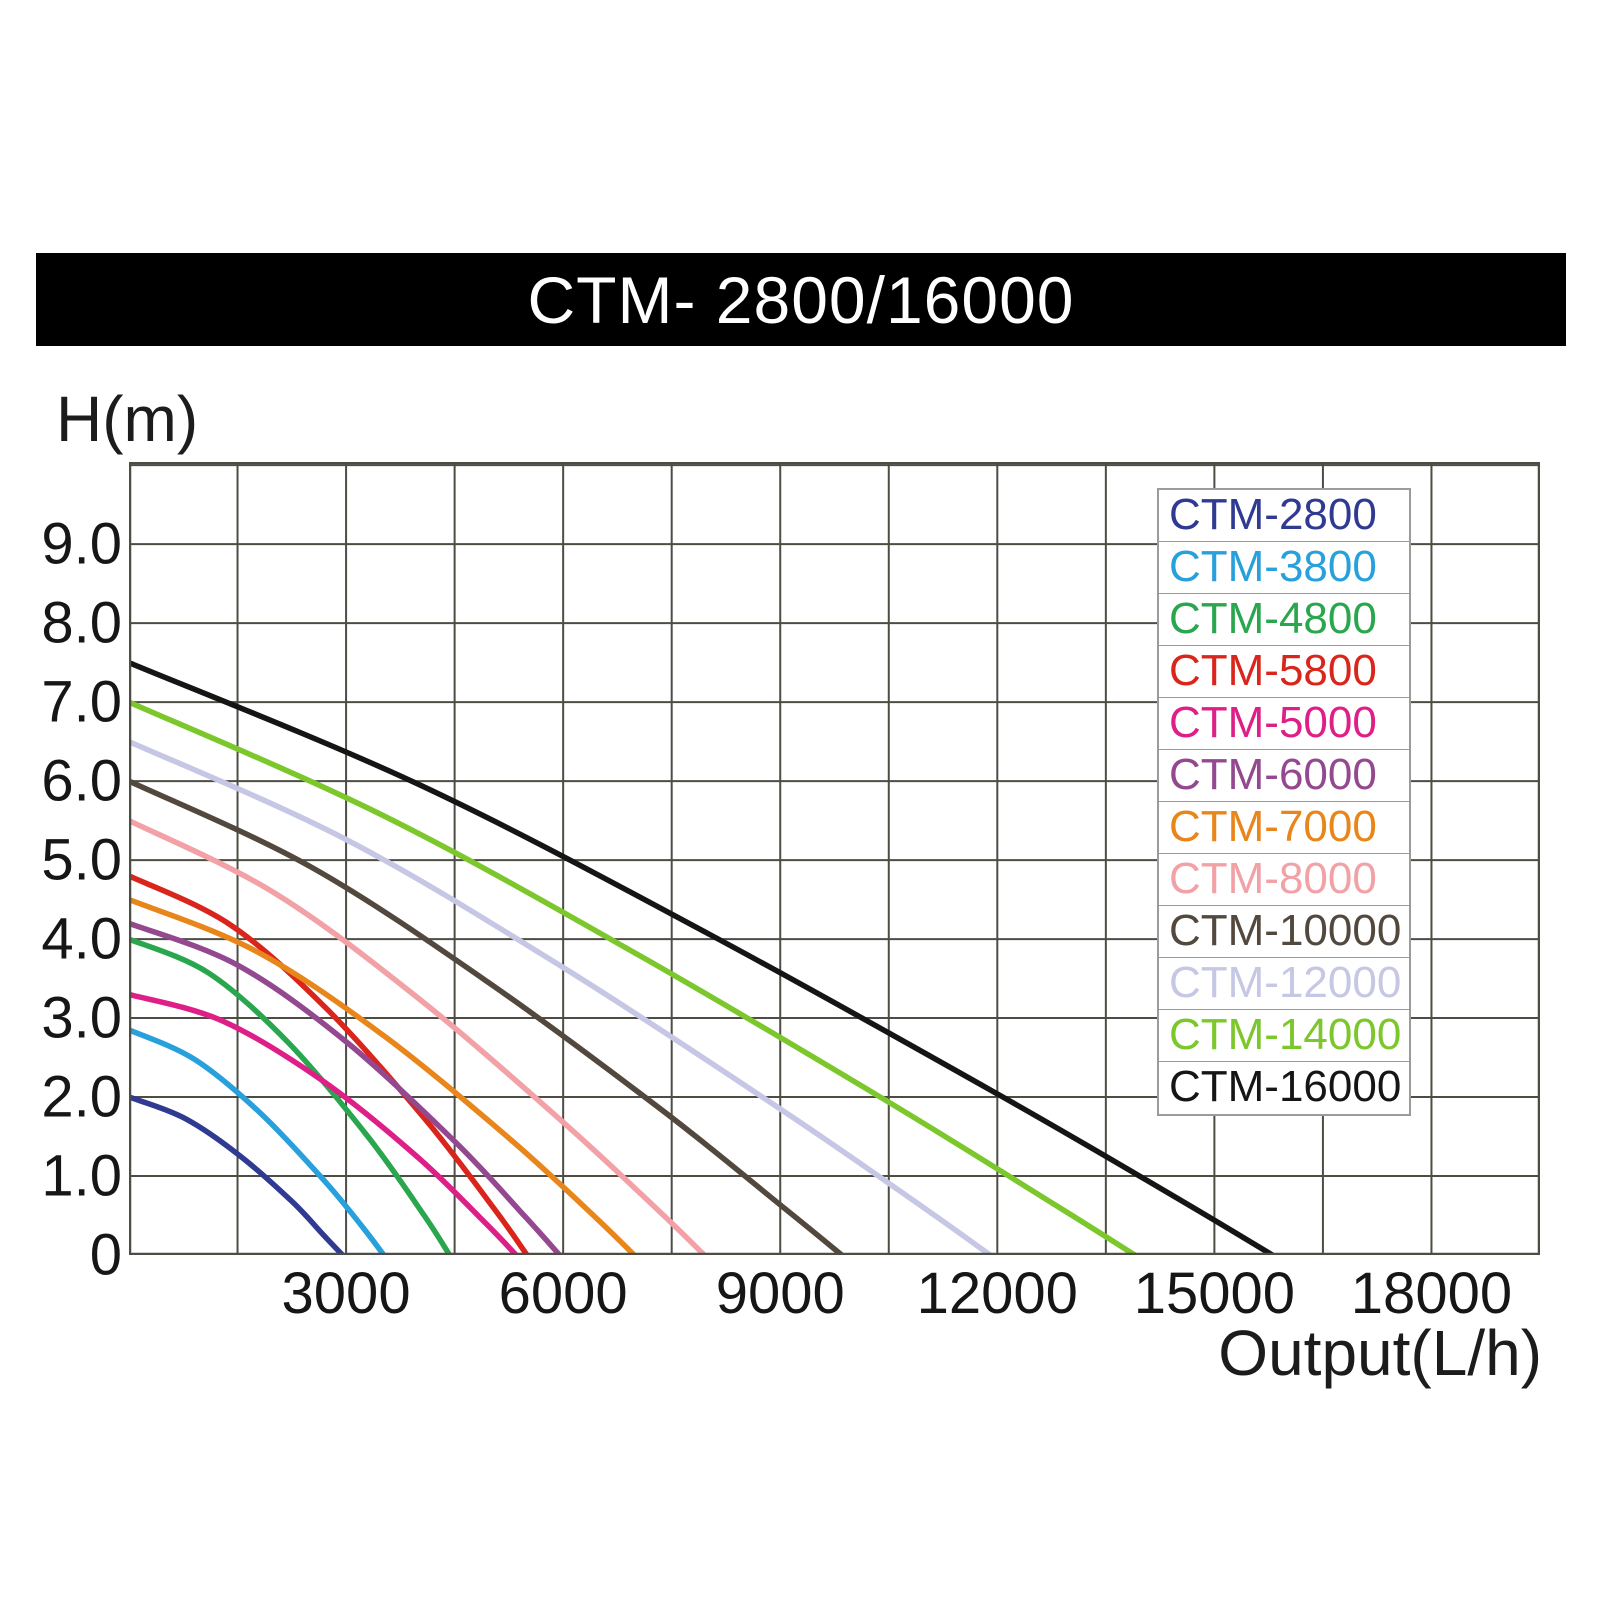  Describe the element at coordinates (81, 1176) in the screenshot. I see `y-tick-label: 1.0` at that location.